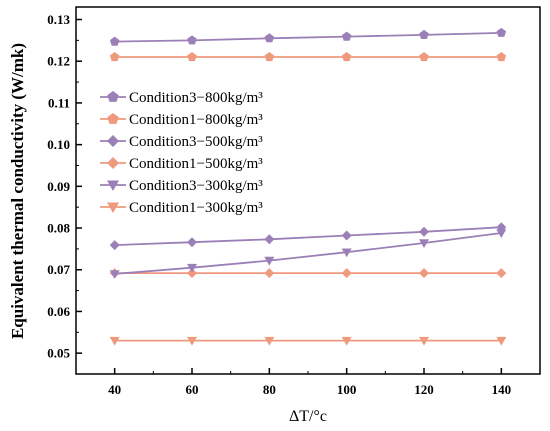  I want to click on legend-label: Condition1−500kg/m³, so click(196, 164).